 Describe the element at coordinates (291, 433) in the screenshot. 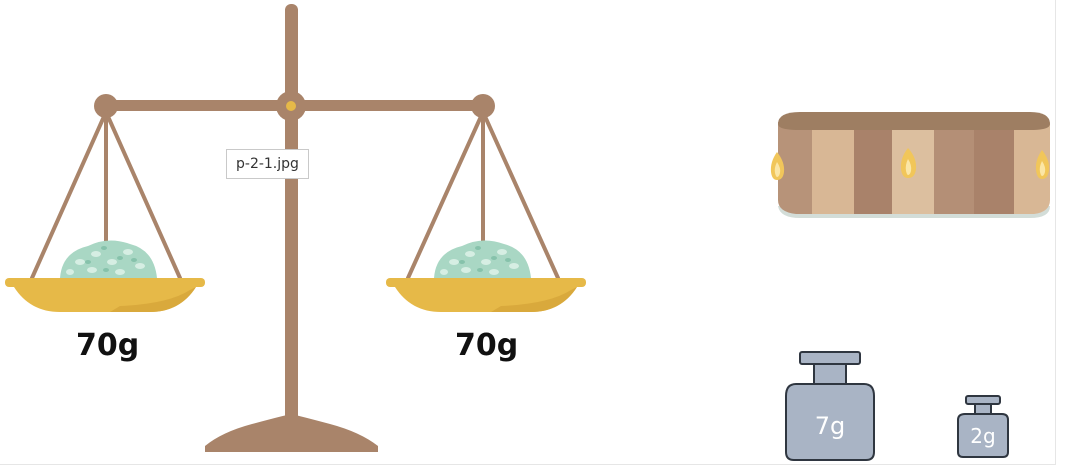

I see `scale-base` at that location.